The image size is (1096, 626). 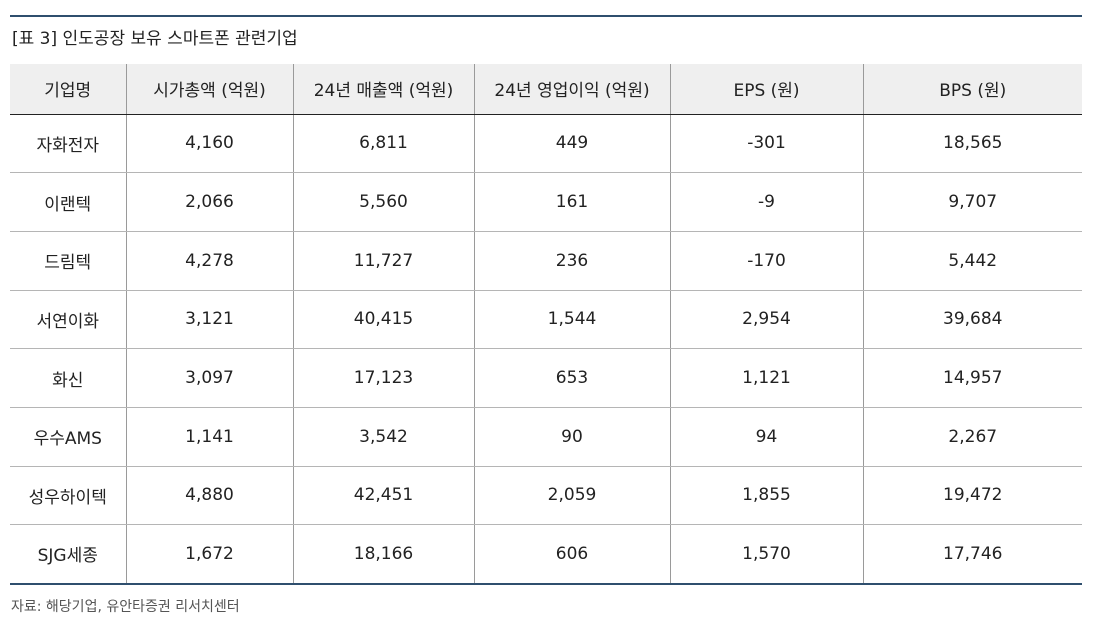 What do you see at coordinates (383, 496) in the screenshot?
I see `cell-revenue: 42,451` at bounding box center [383, 496].